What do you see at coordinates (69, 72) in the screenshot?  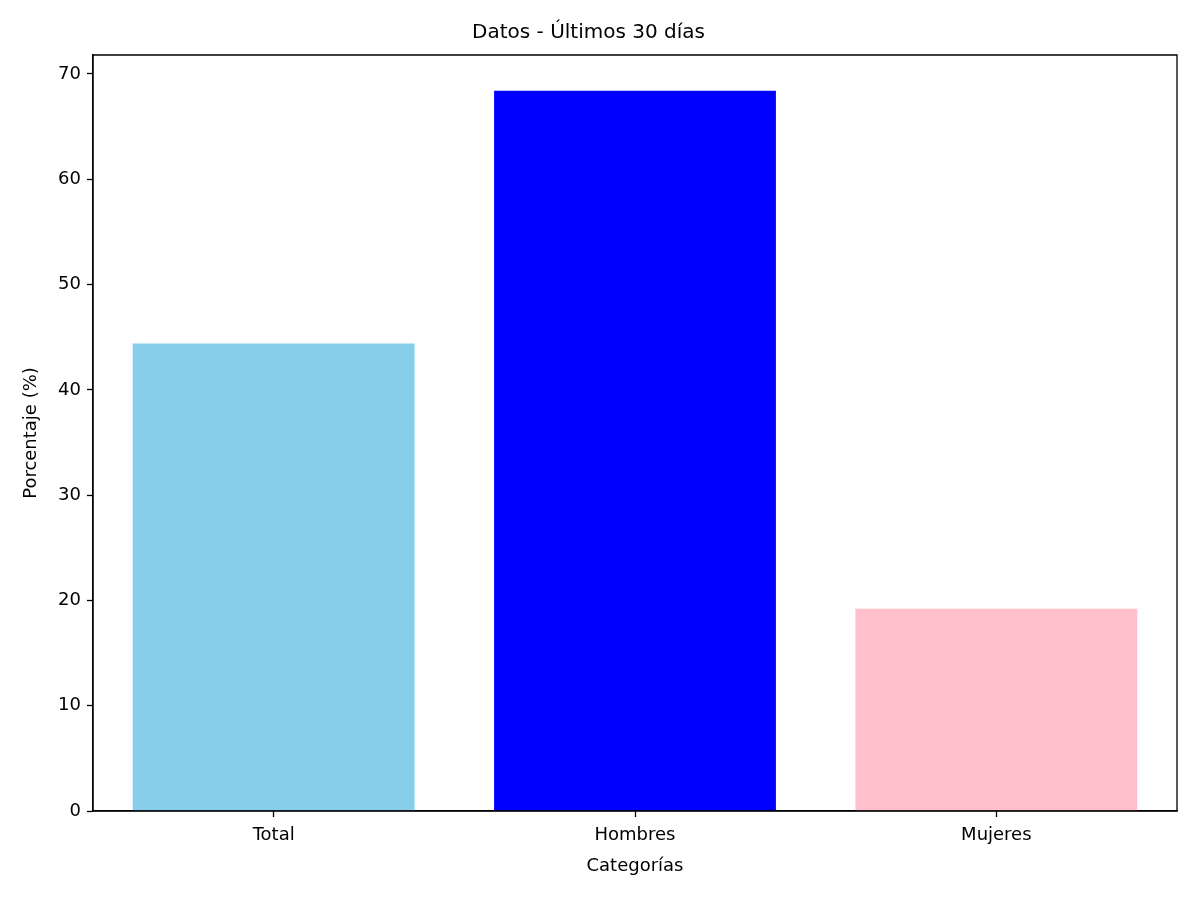 I see `y-tick-label: 70` at bounding box center [69, 72].